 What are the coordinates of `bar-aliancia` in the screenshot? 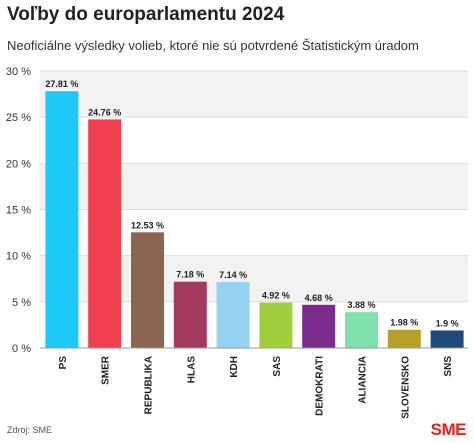 It's located at (361, 330).